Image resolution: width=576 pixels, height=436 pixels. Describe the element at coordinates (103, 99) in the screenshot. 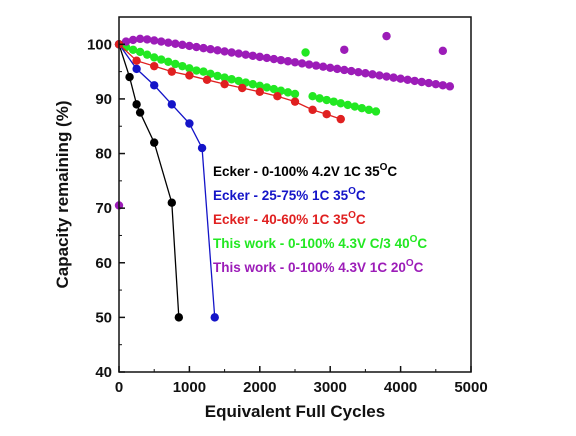

I see `y-tick-label: 90` at that location.